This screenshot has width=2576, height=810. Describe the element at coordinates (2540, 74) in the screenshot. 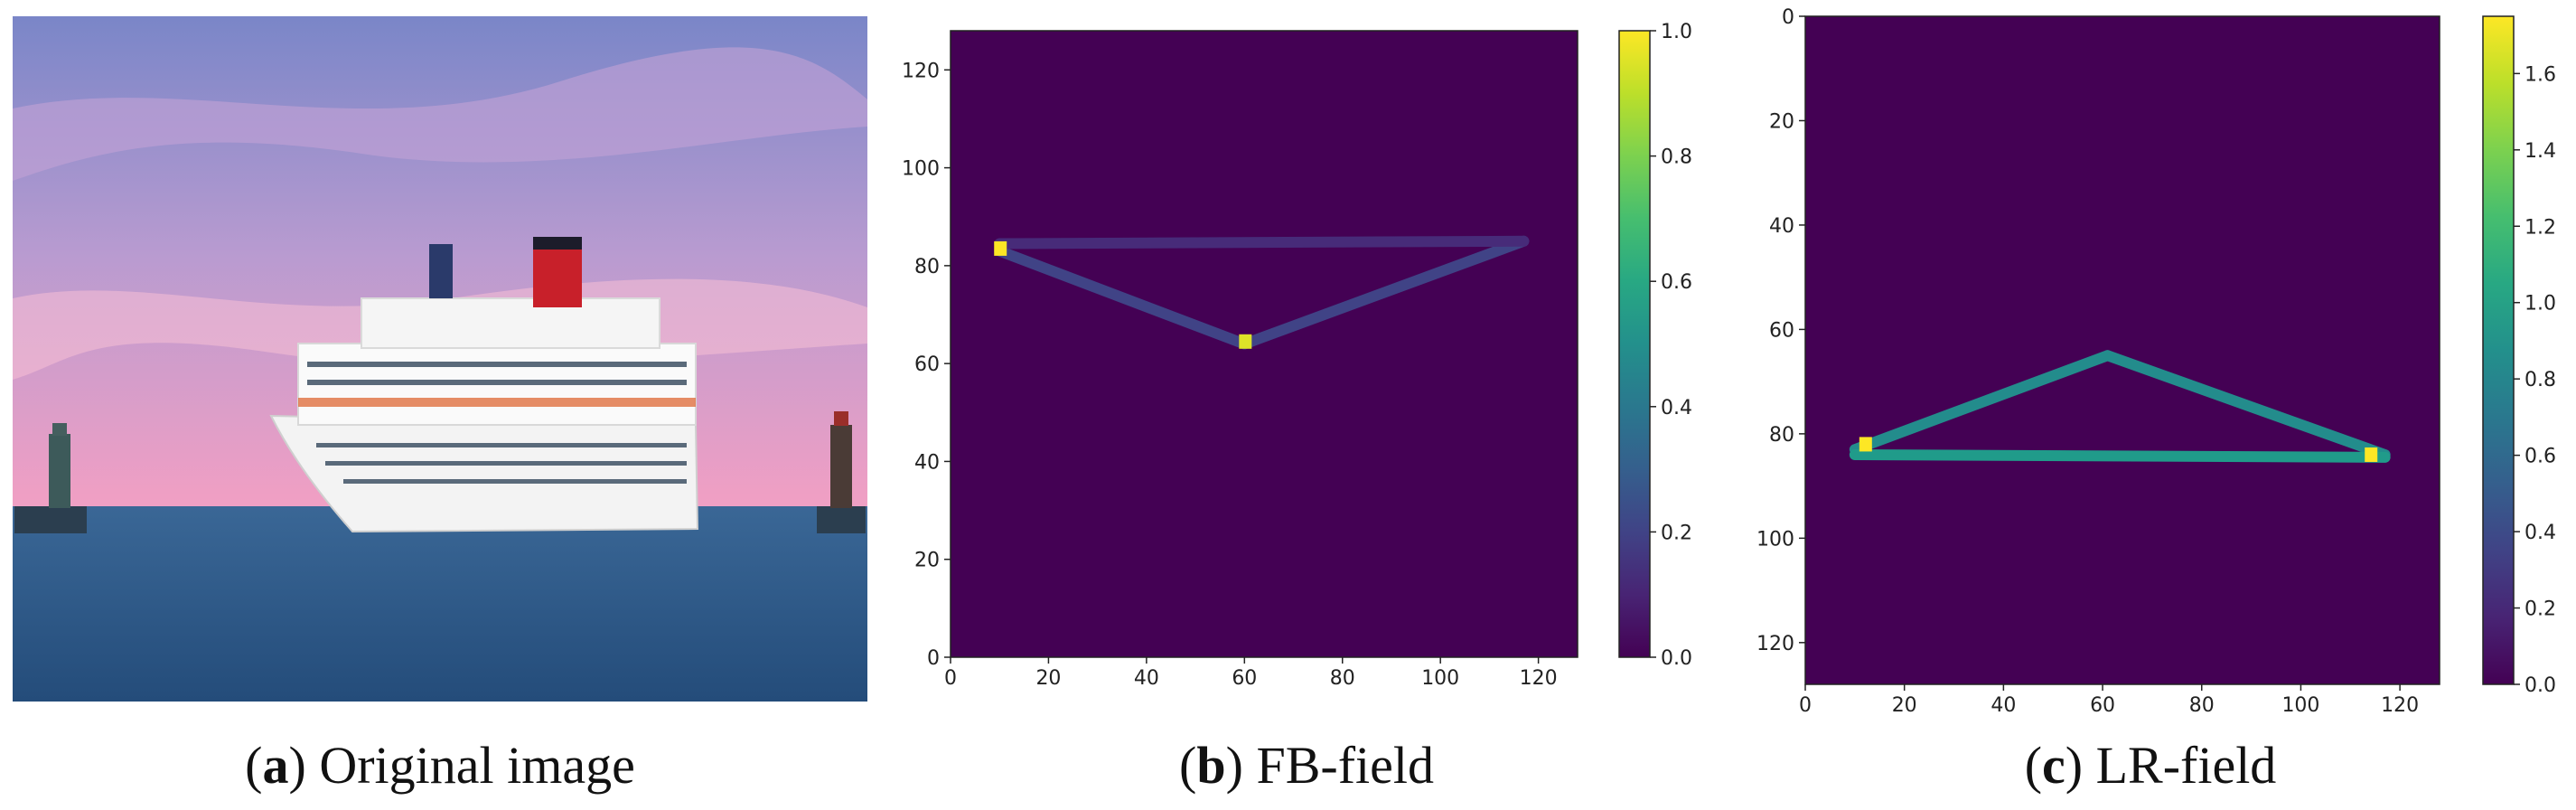

I see `colorbar-tick-label: 1.6` at that location.